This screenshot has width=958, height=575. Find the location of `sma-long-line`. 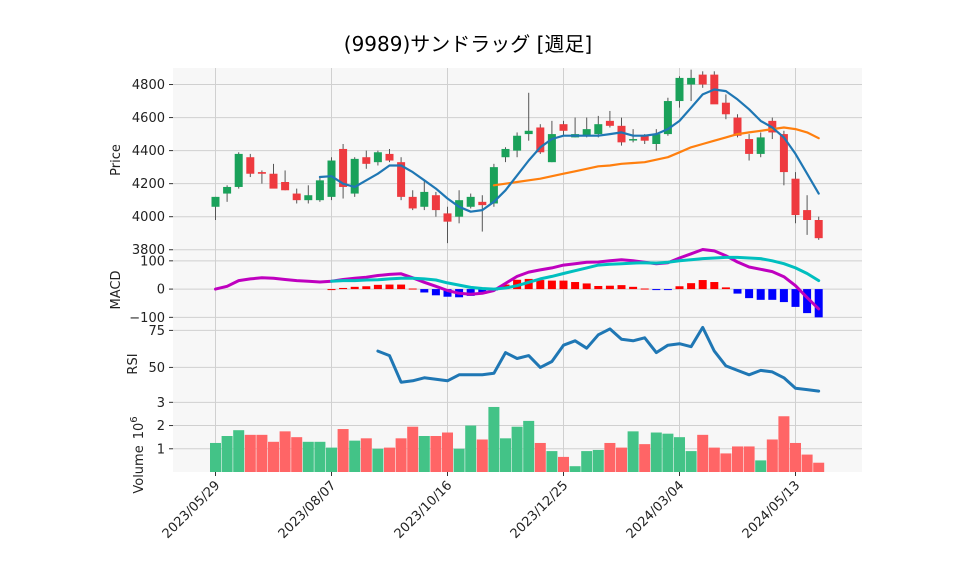

sma-long-line is located at coordinates (656, 156).